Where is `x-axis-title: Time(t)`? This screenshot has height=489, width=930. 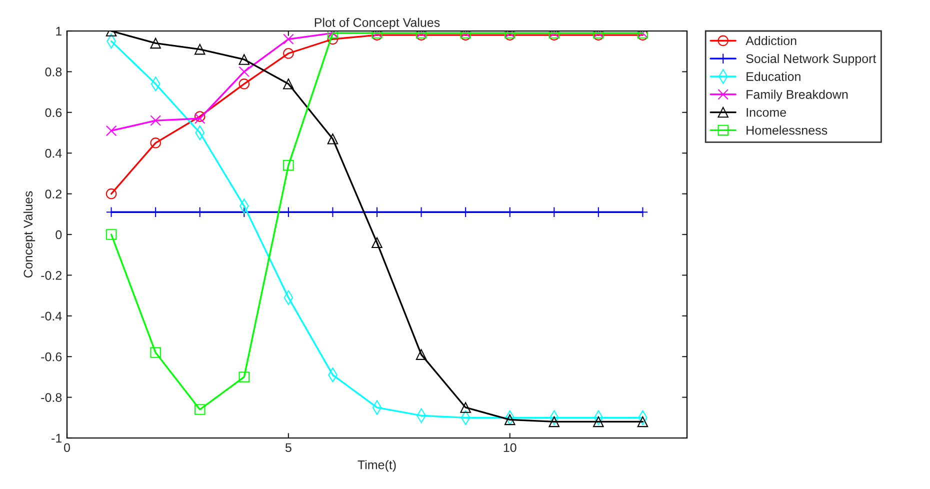 x-axis-title: Time(t) is located at coordinates (377, 466).